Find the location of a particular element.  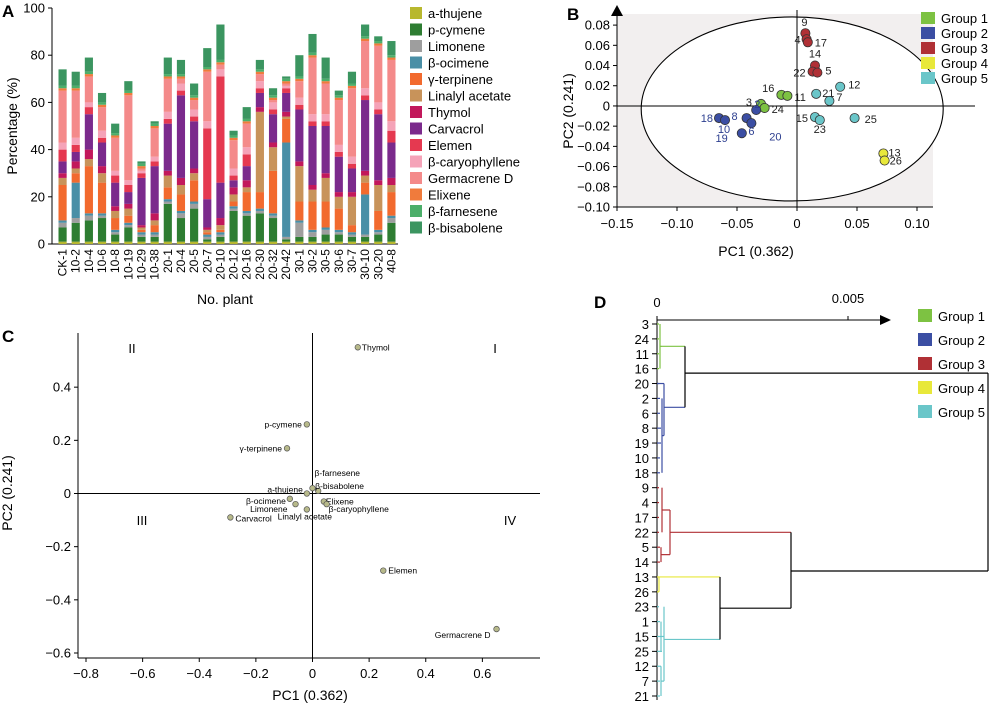

y-tick-label: 0 is located at coordinates (606, 105).